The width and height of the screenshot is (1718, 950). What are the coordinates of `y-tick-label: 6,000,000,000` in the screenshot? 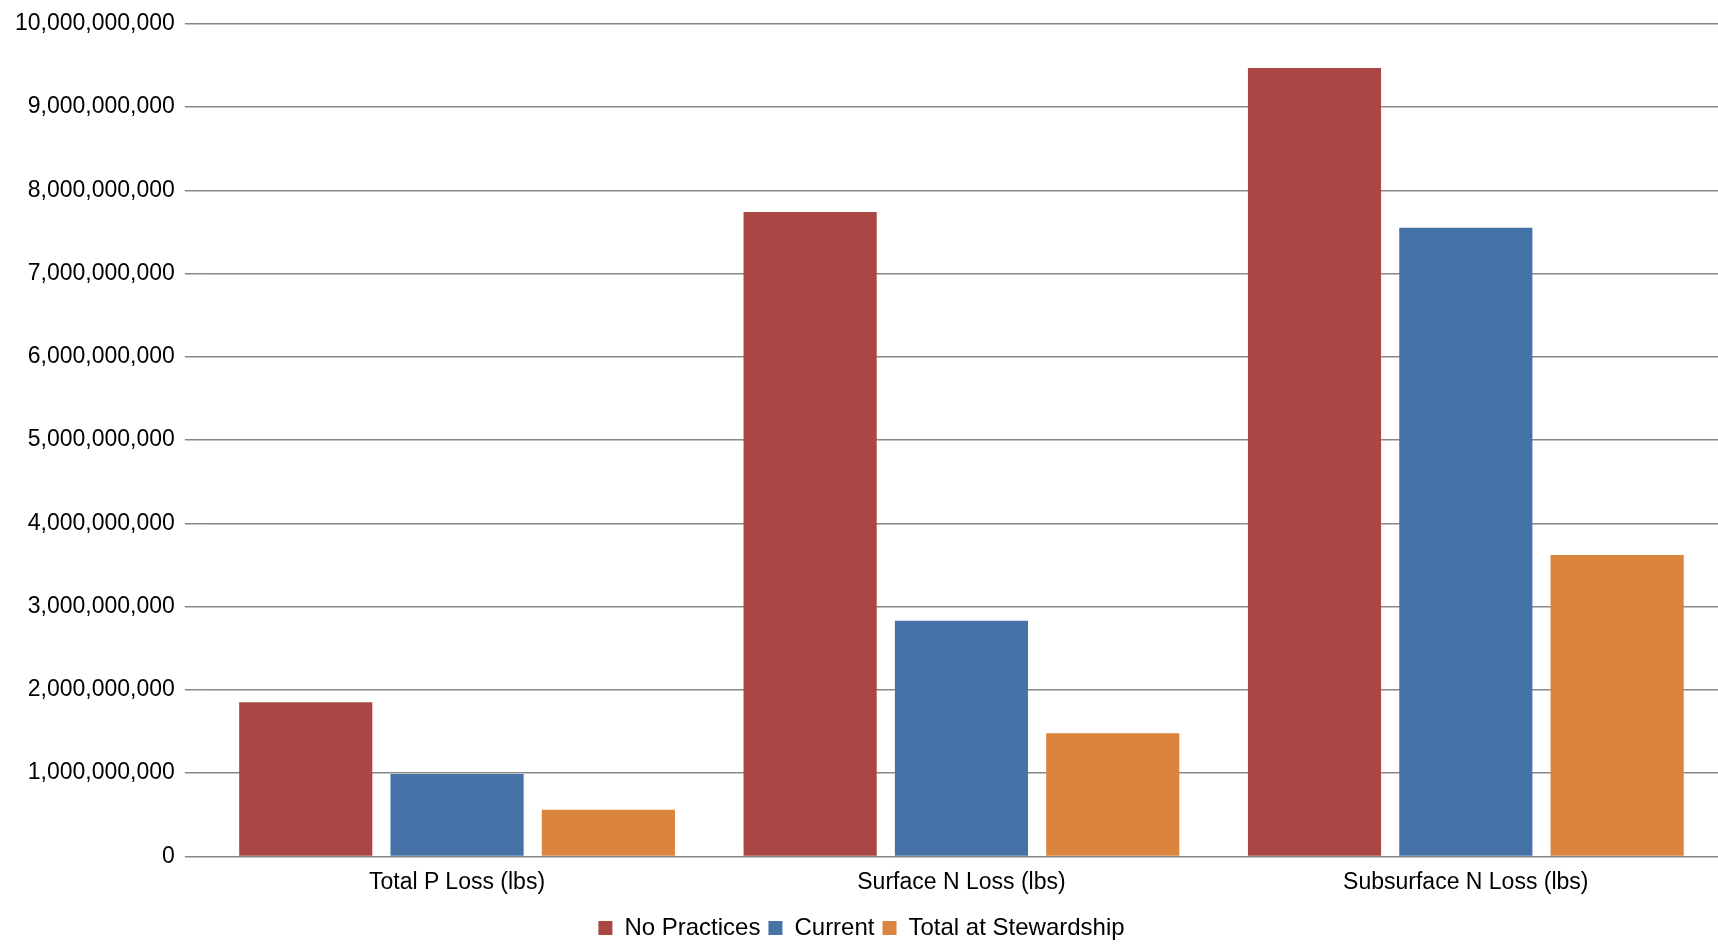 It's located at (101, 355).